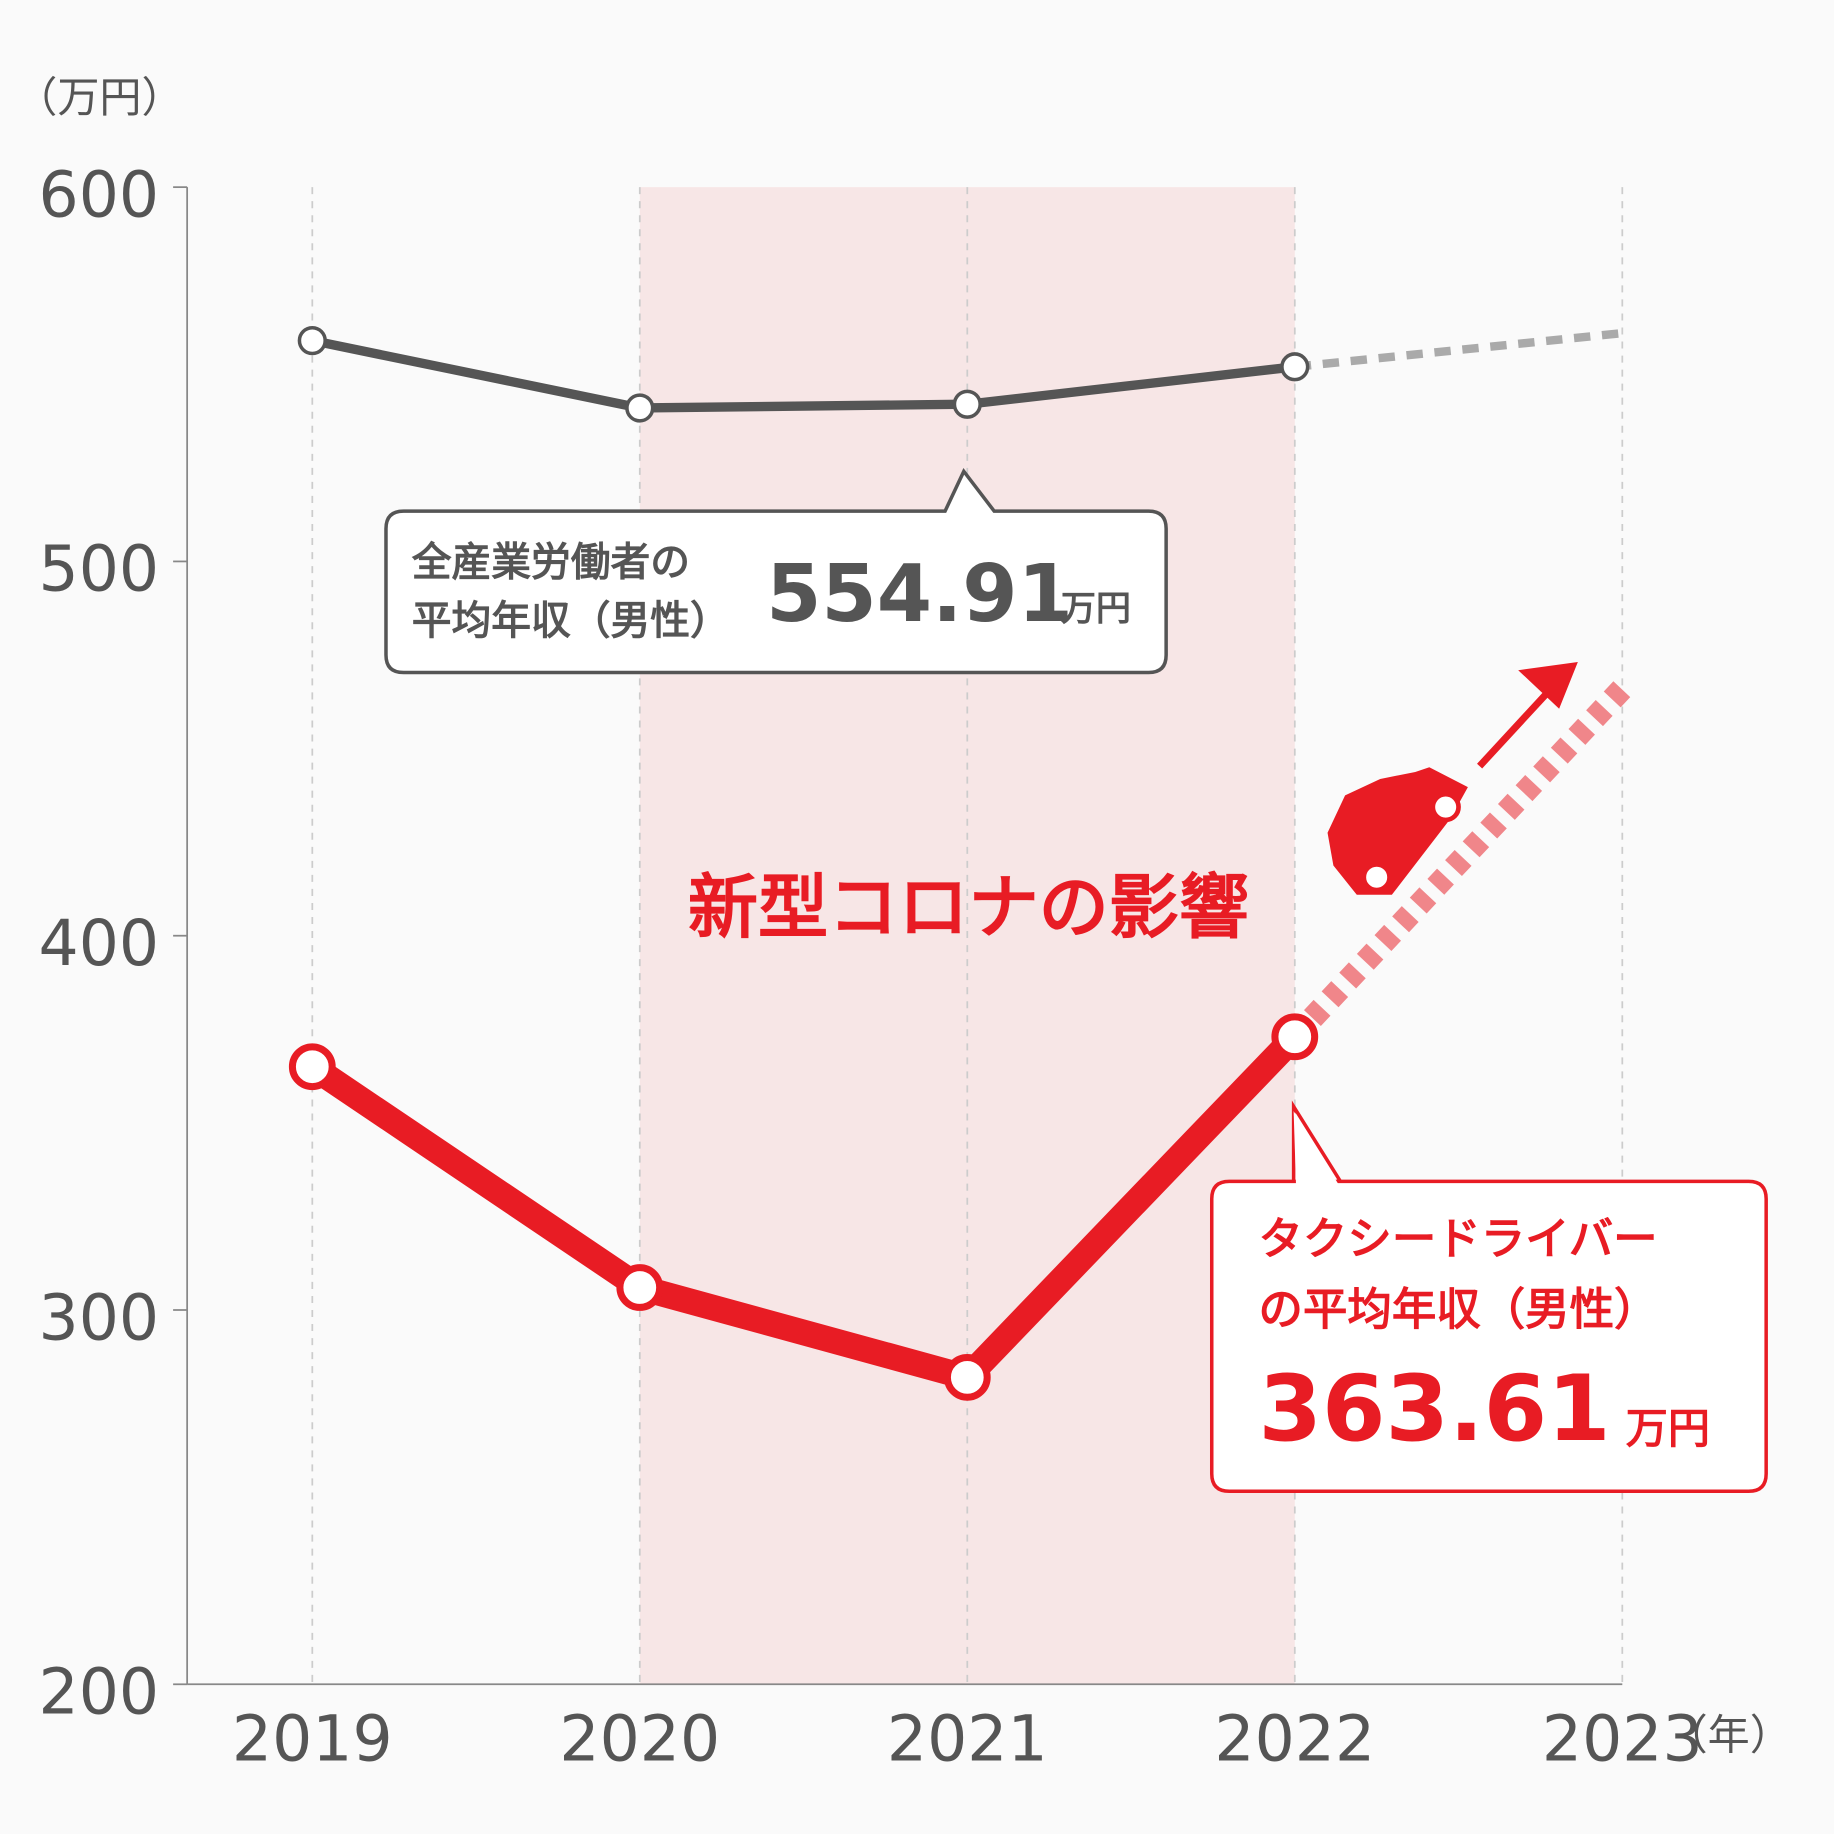 The height and width of the screenshot is (1834, 1834). What do you see at coordinates (571, 621) in the screenshot?
I see `callout-text: 平均年収（男性）` at bounding box center [571, 621].